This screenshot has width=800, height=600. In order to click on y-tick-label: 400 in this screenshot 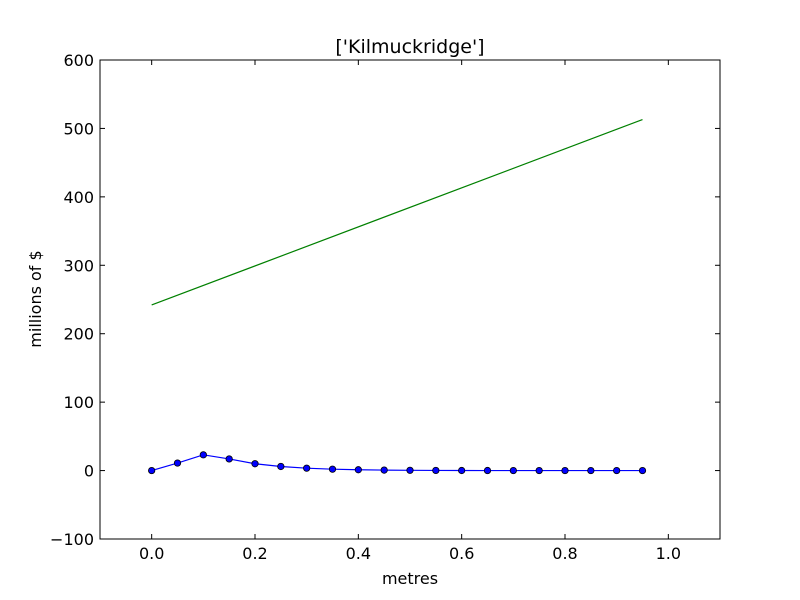, I will do `click(78, 197)`.